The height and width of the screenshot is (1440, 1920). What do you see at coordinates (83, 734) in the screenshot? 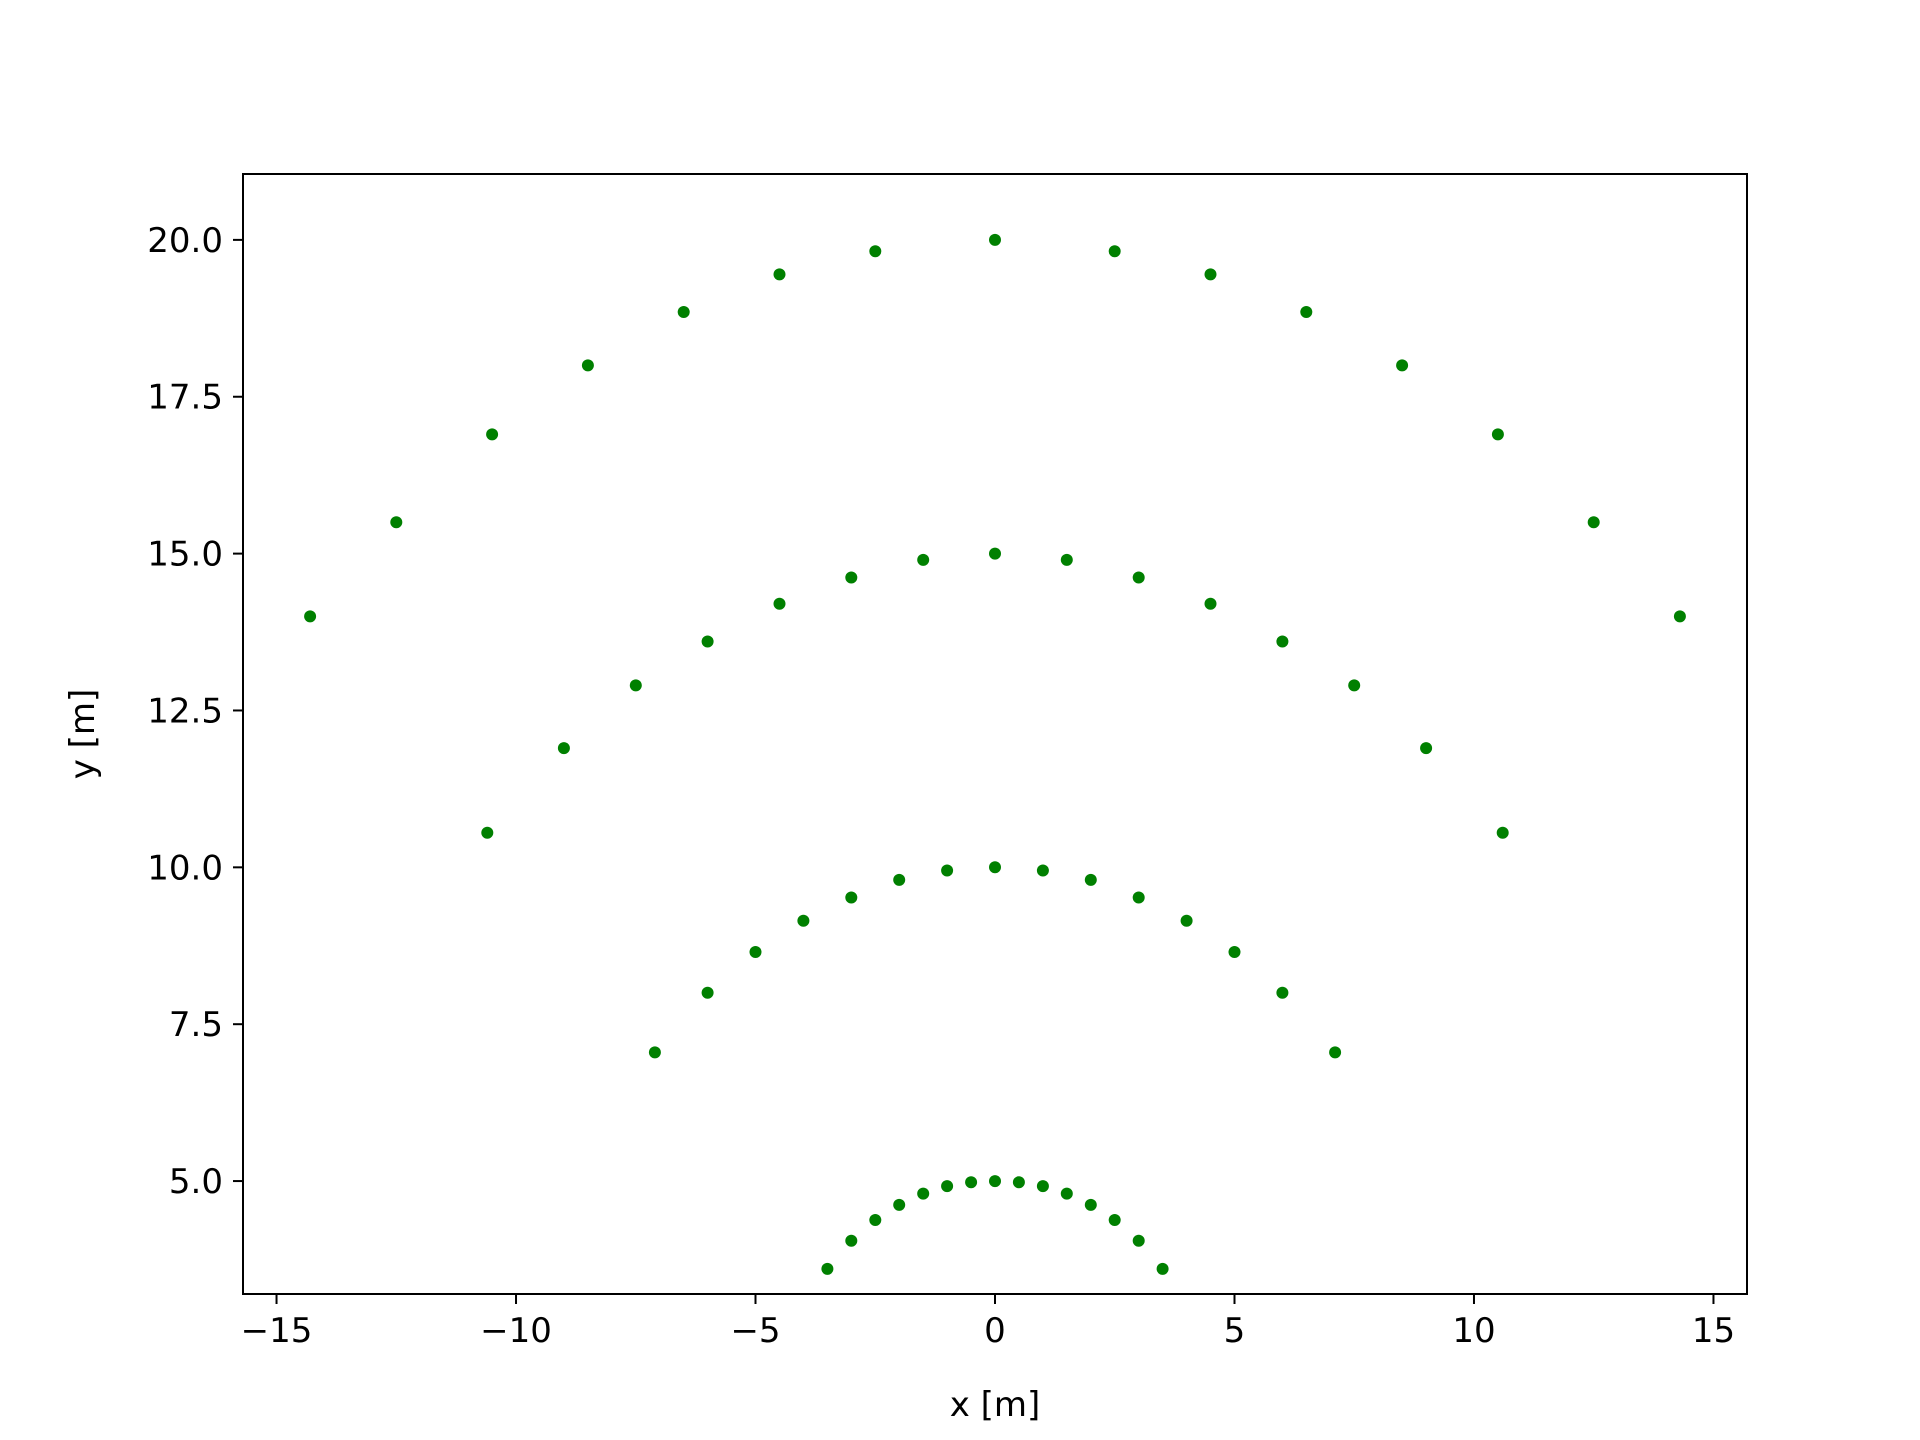
I see `y-axis-title: y [m]` at bounding box center [83, 734].